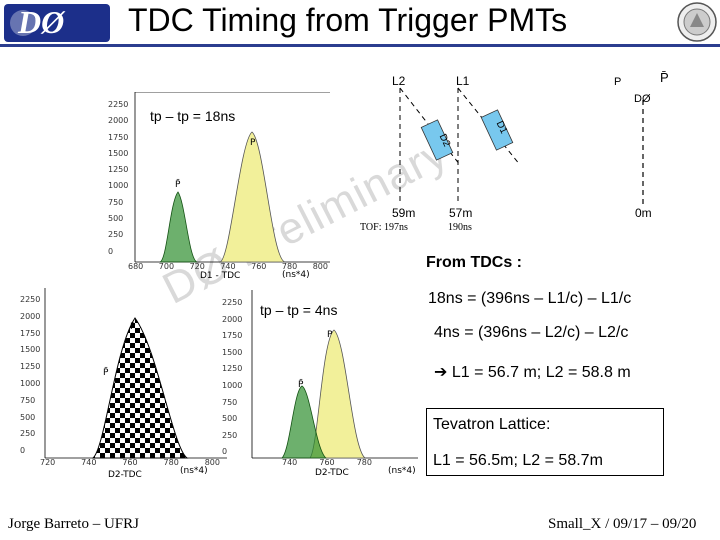 The image size is (720, 540). What do you see at coordinates (642, 99) in the screenshot?
I see `diagram-d0: DØ` at bounding box center [642, 99].